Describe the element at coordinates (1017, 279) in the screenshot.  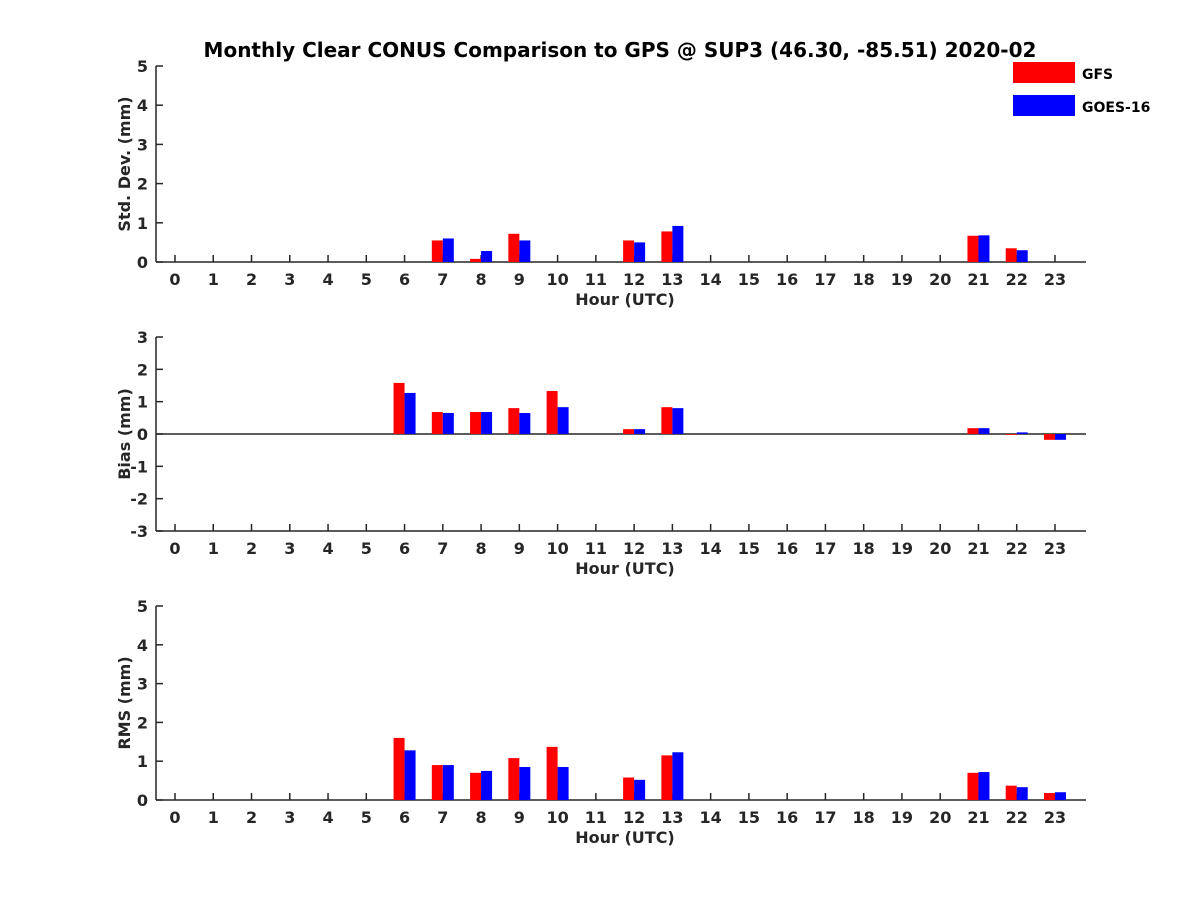
I see `x-tick-label: 22` at that location.